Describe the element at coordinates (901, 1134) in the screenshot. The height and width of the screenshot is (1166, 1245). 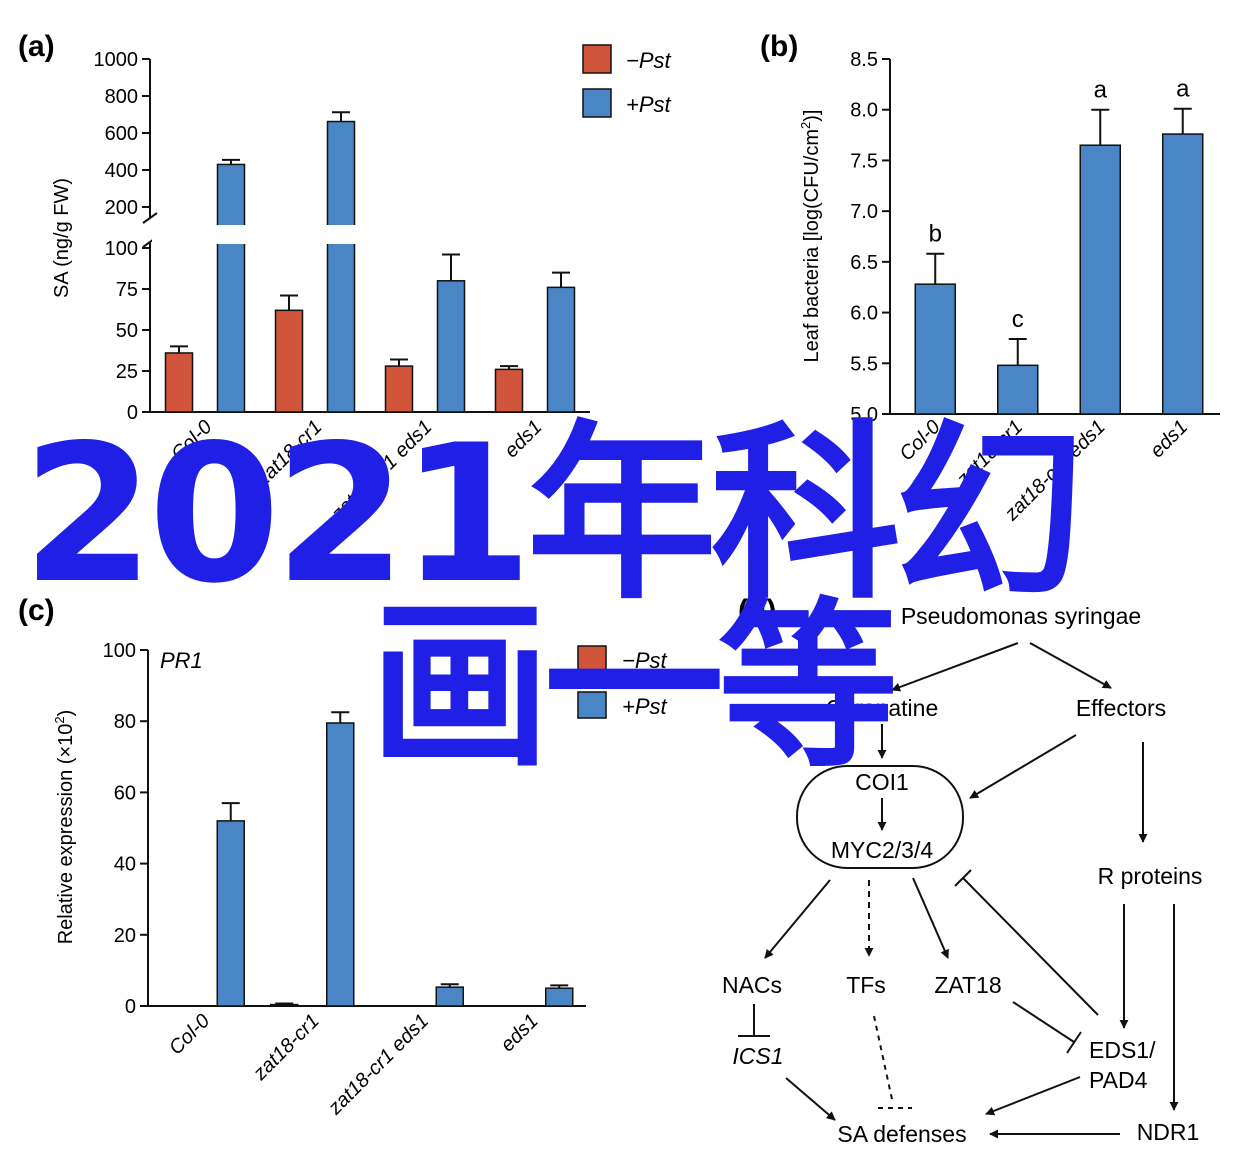
I see `node-sa-defenses: SA defenses` at that location.